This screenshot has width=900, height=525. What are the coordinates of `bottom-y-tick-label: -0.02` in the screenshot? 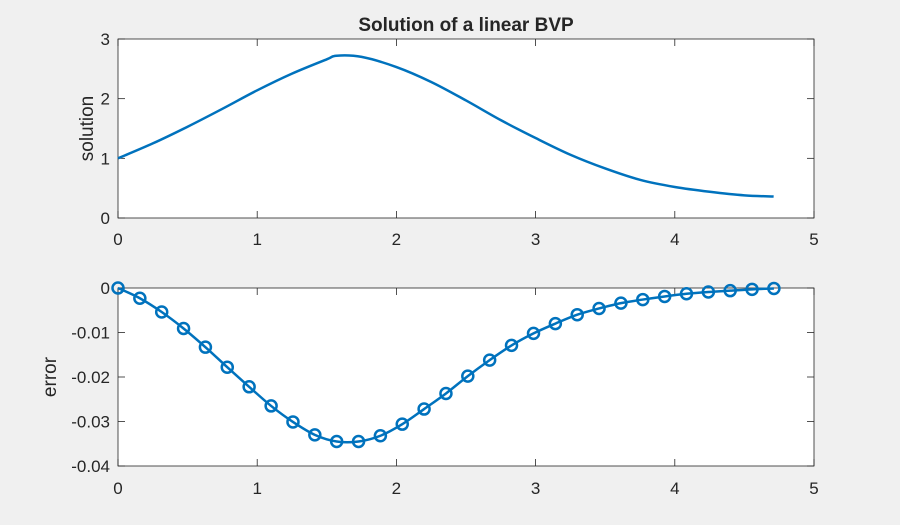 It's located at (90, 377).